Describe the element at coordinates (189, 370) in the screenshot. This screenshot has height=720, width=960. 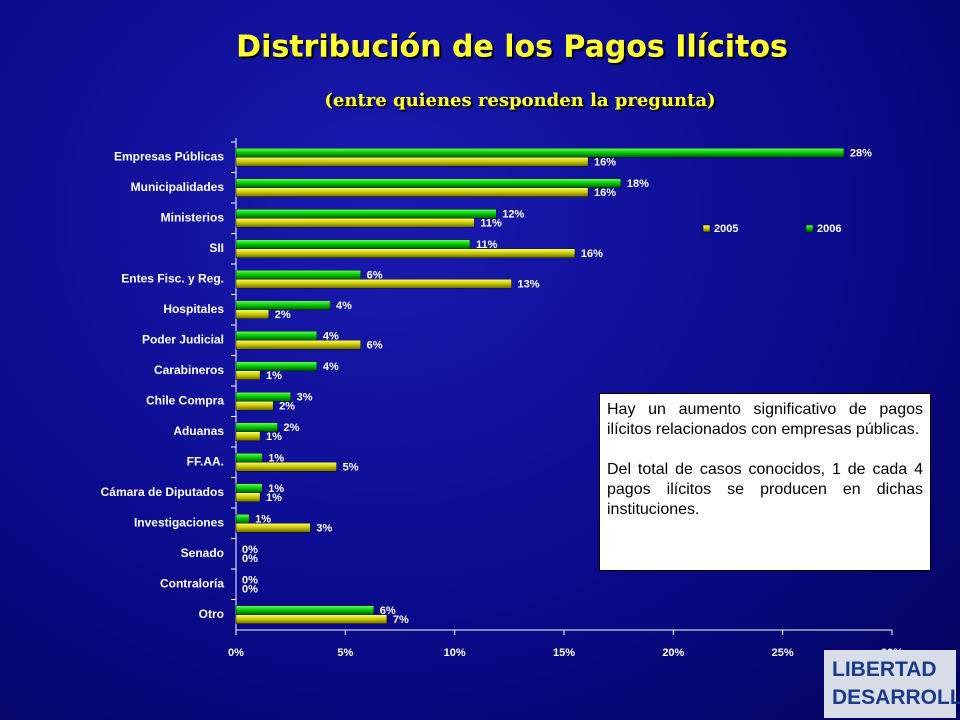
I see `y-tick-label: Carabineros` at that location.